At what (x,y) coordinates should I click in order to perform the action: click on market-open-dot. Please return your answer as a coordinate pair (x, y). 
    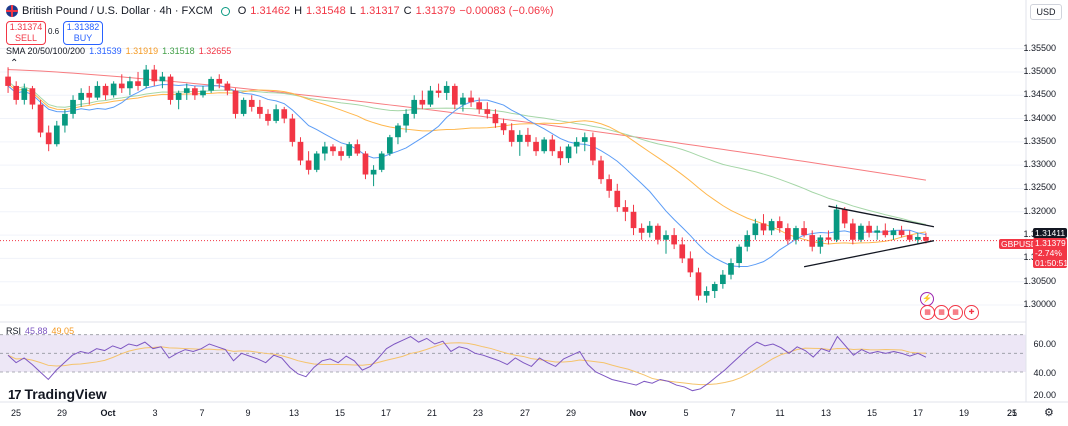
    Looking at the image, I should click on (225, 11).